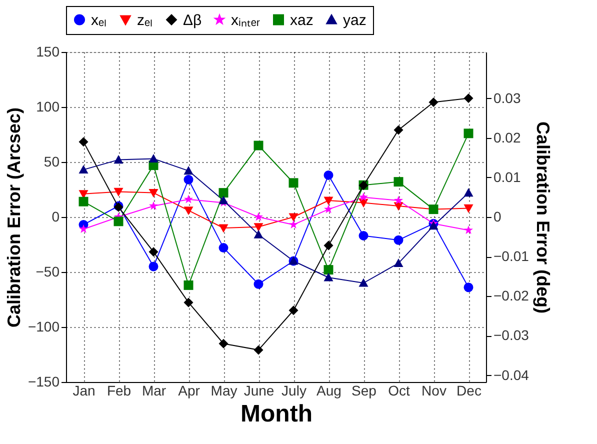 The image size is (597, 444). What do you see at coordinates (329, 390) in the screenshot?
I see `x-tick-label: Aug` at bounding box center [329, 390].